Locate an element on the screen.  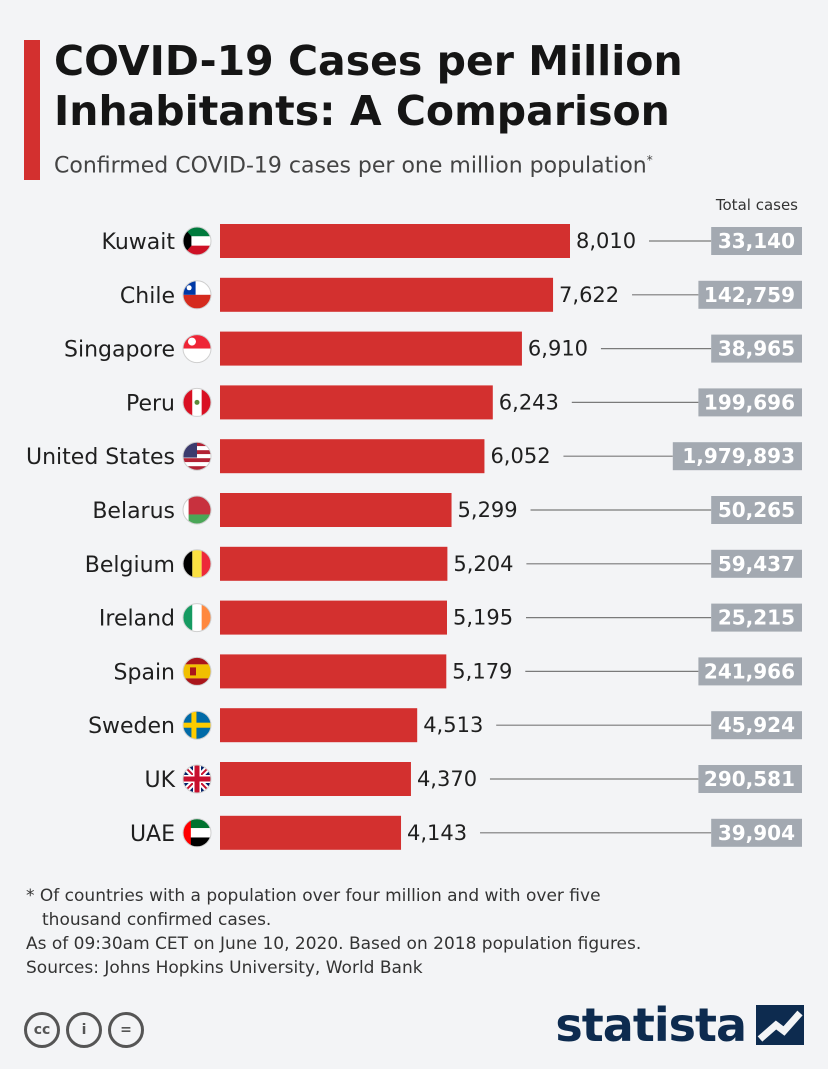
attribution-icon: i is located at coordinates (84, 1030).